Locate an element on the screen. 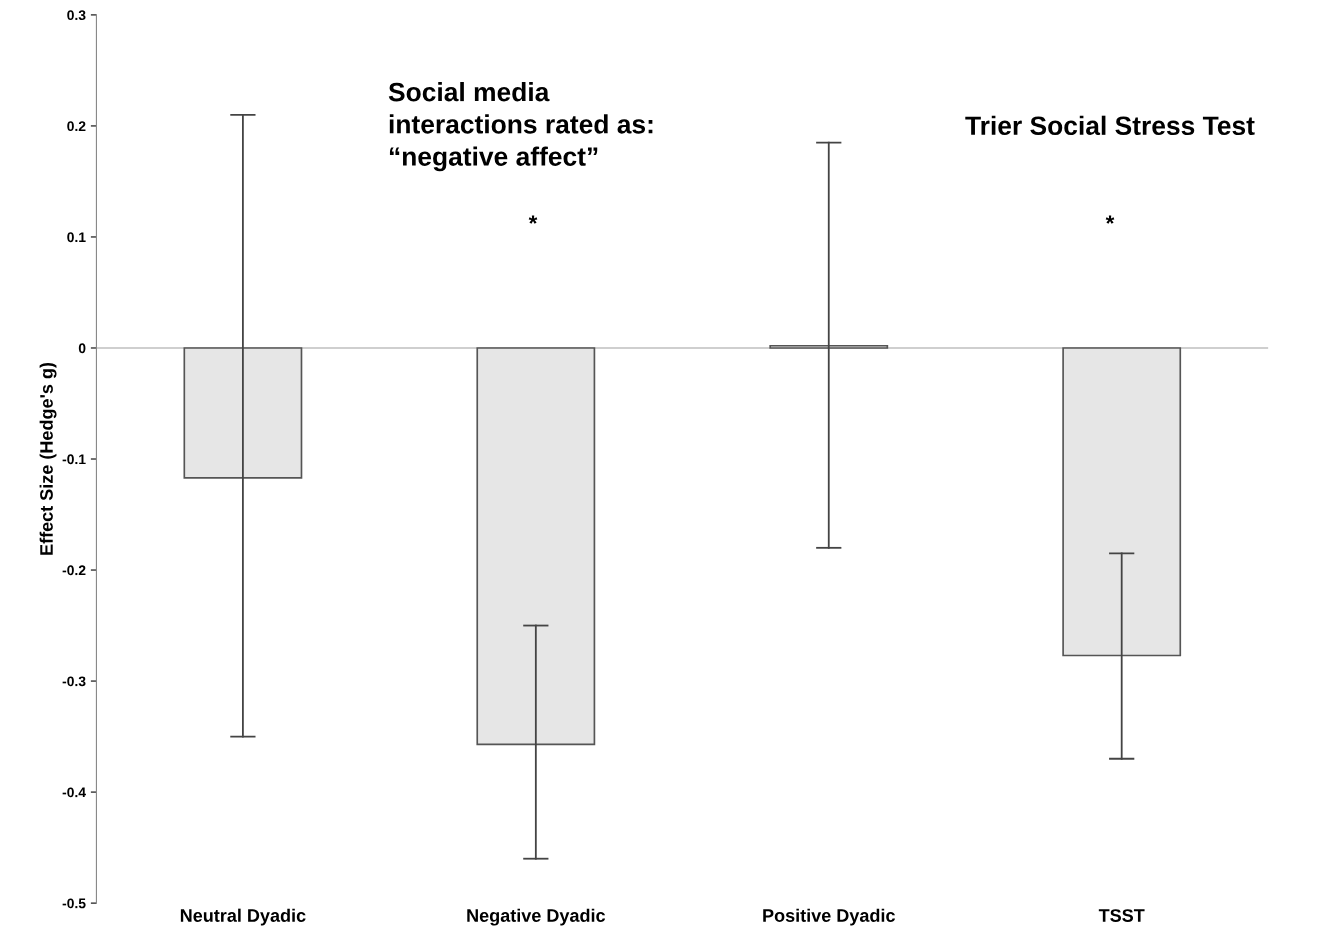  x-tick-label: Neutral Dyadic is located at coordinates (243, 917).